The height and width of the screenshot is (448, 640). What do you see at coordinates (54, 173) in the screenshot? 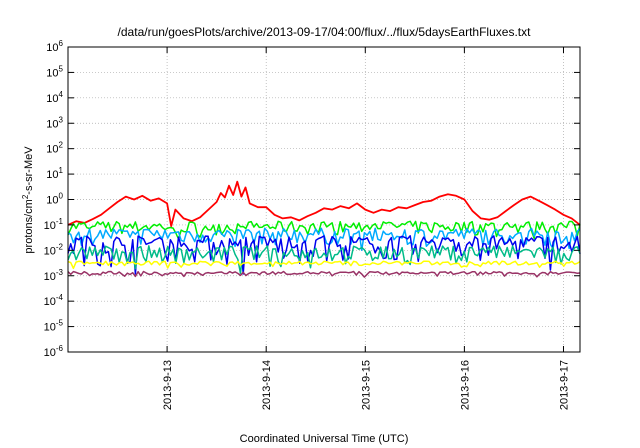
I see `y-tick-label: 10¹` at bounding box center [54, 173].